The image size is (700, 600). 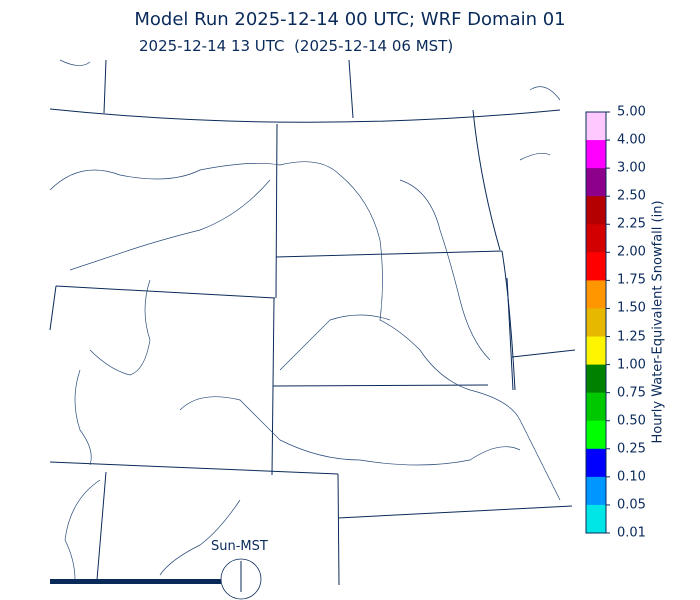 I want to click on colorbar-tick-label: 2.50, so click(x=631, y=196).